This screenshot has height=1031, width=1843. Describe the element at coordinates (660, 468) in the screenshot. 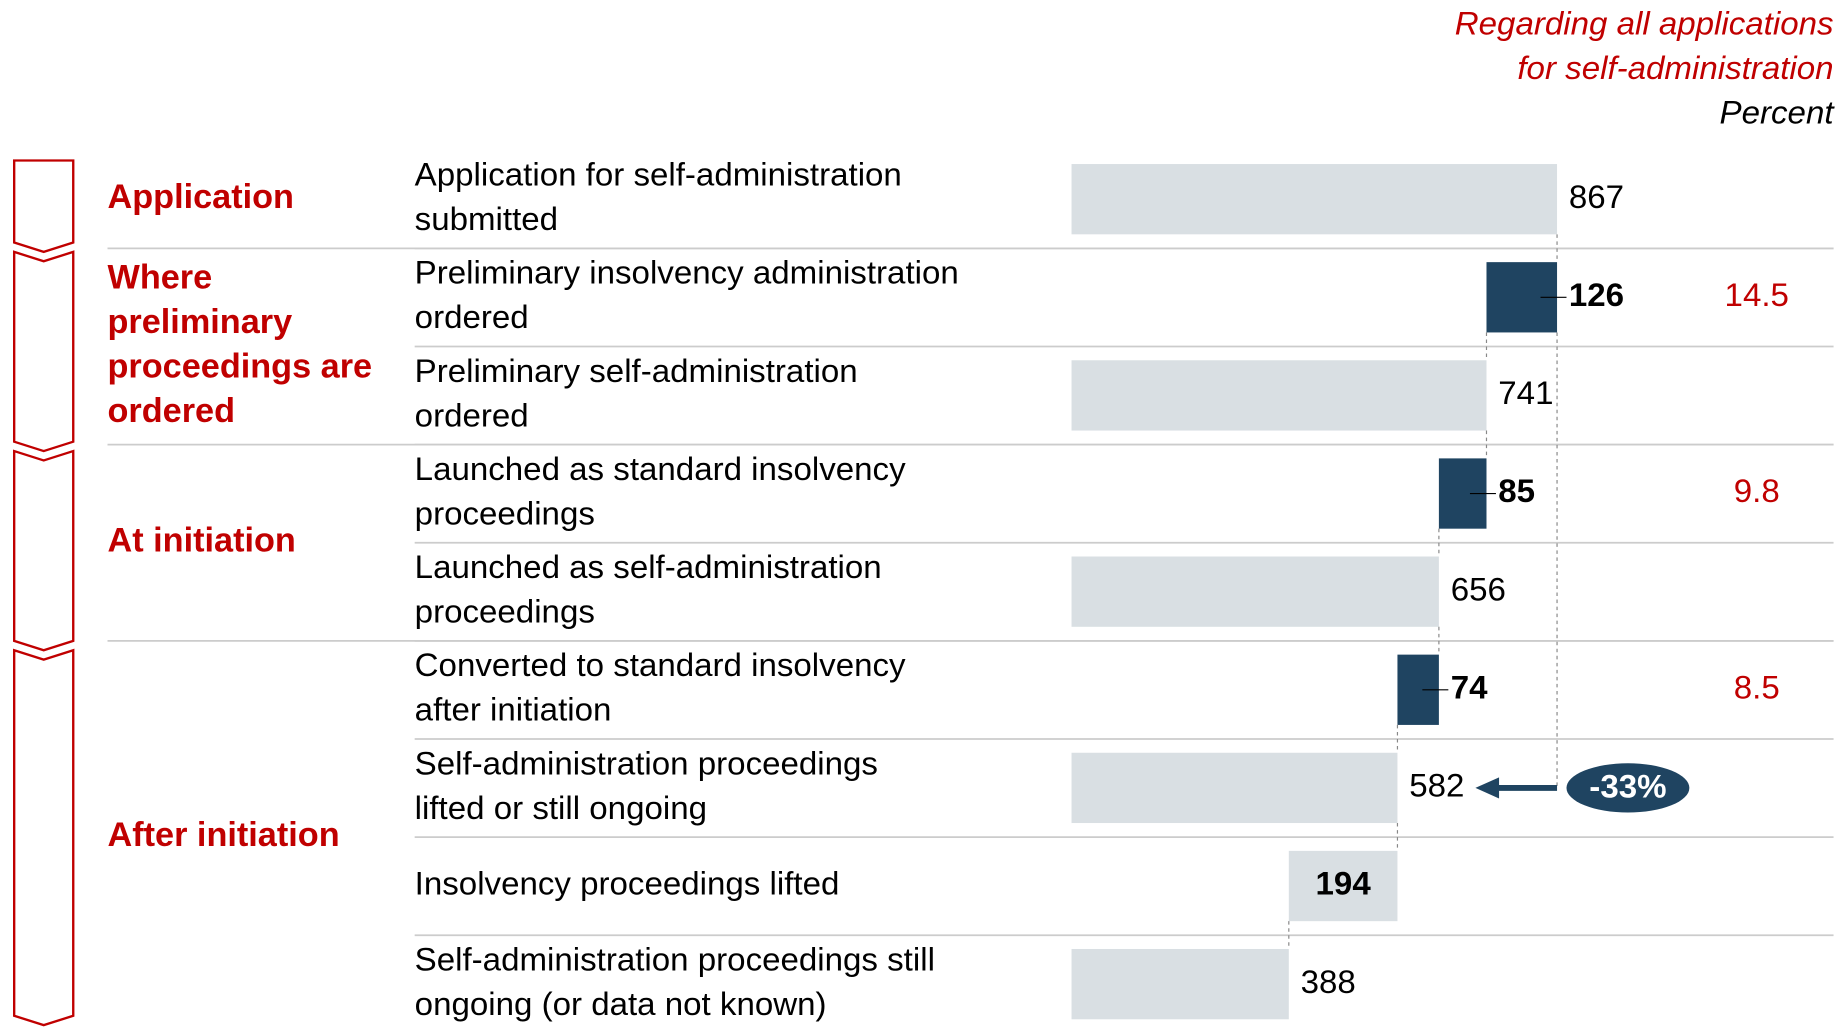

I see `row-label: Launched as standard insolvency` at that location.